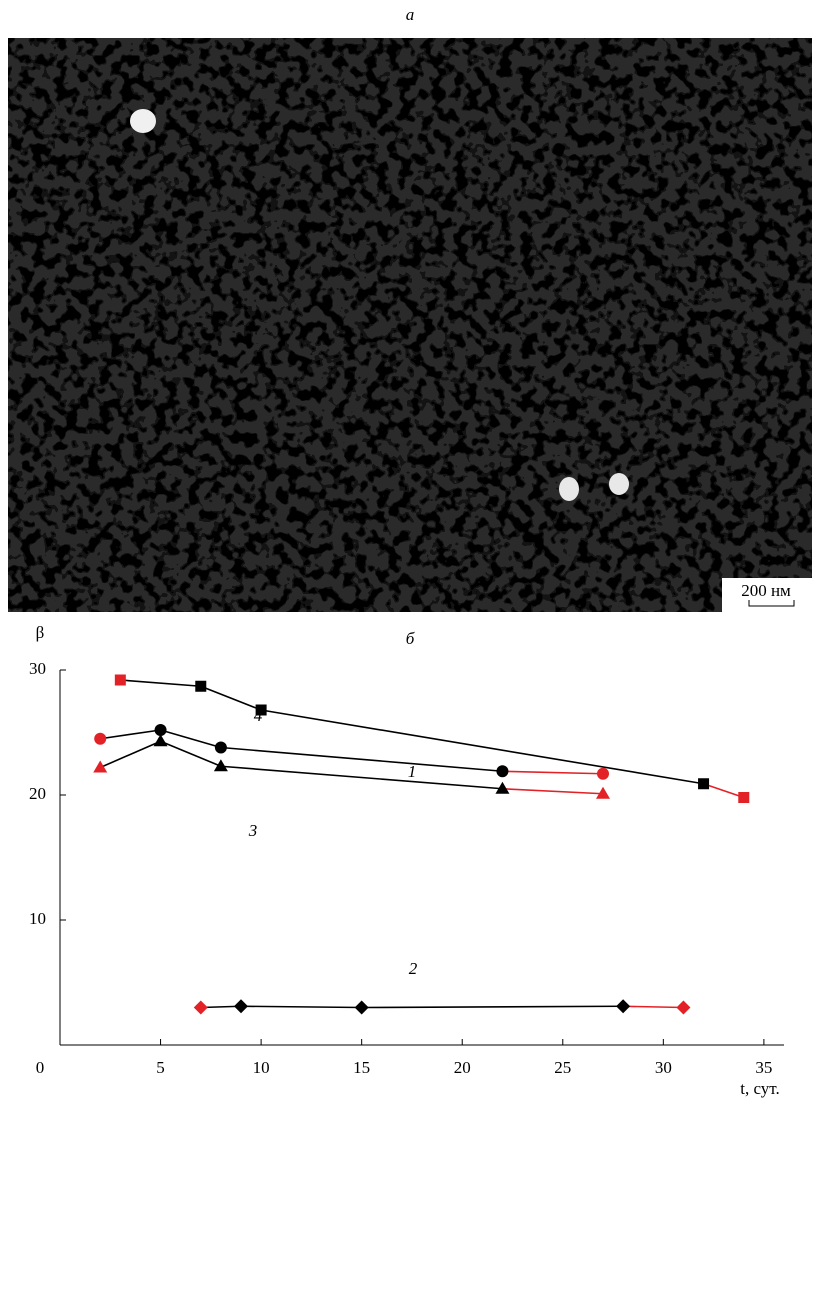 This screenshot has width=820, height=1307. I want to click on y-tick-label: 30, so click(37, 668).